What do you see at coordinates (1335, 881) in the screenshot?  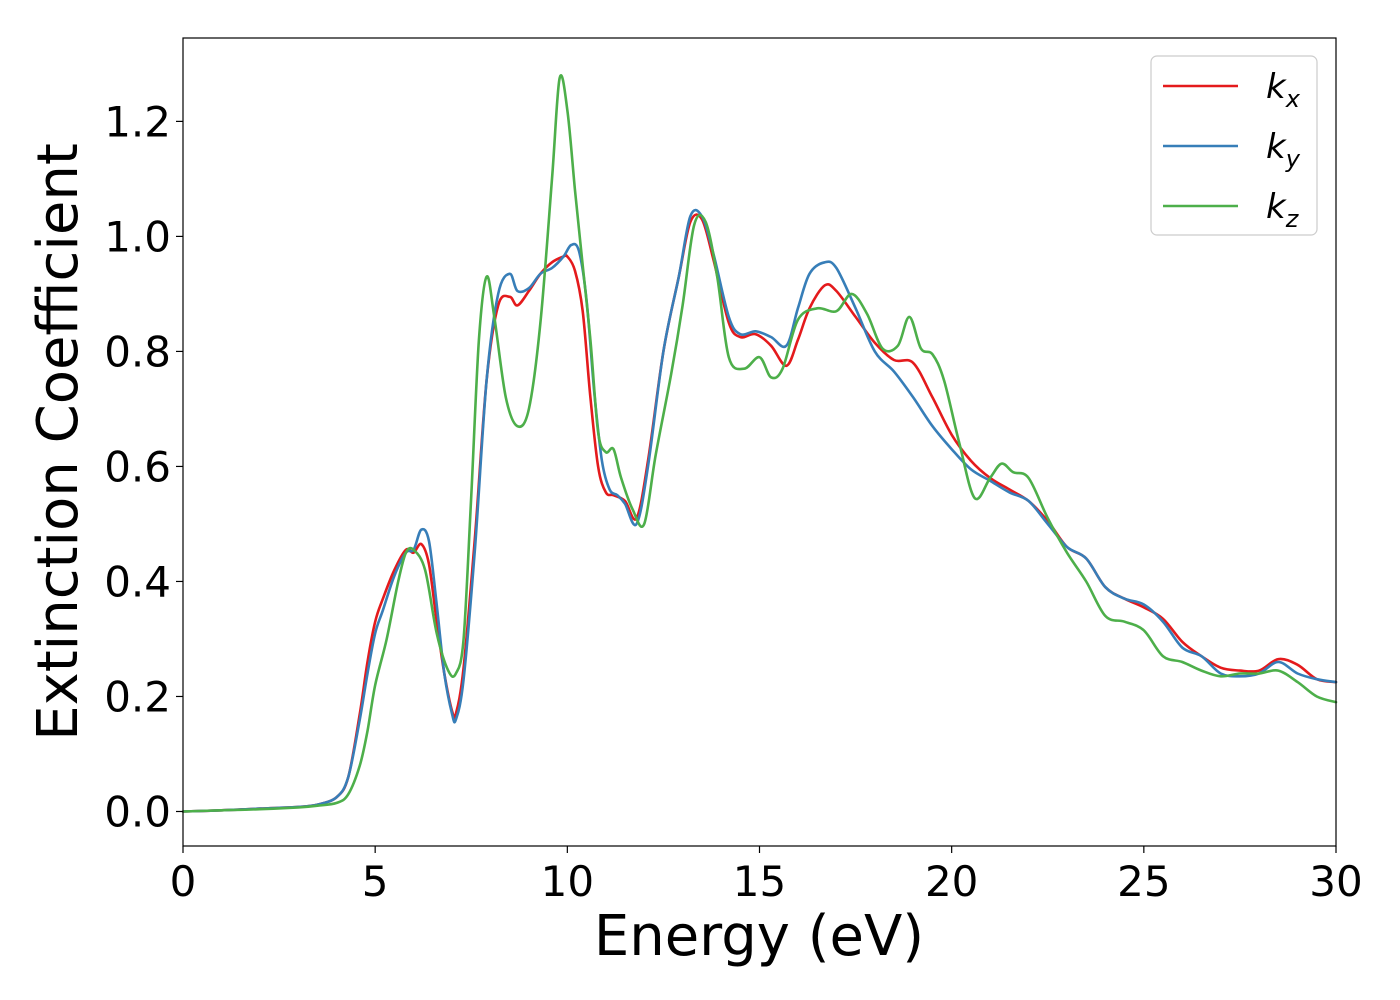 I see `x-tick-label: 30` at bounding box center [1335, 881].